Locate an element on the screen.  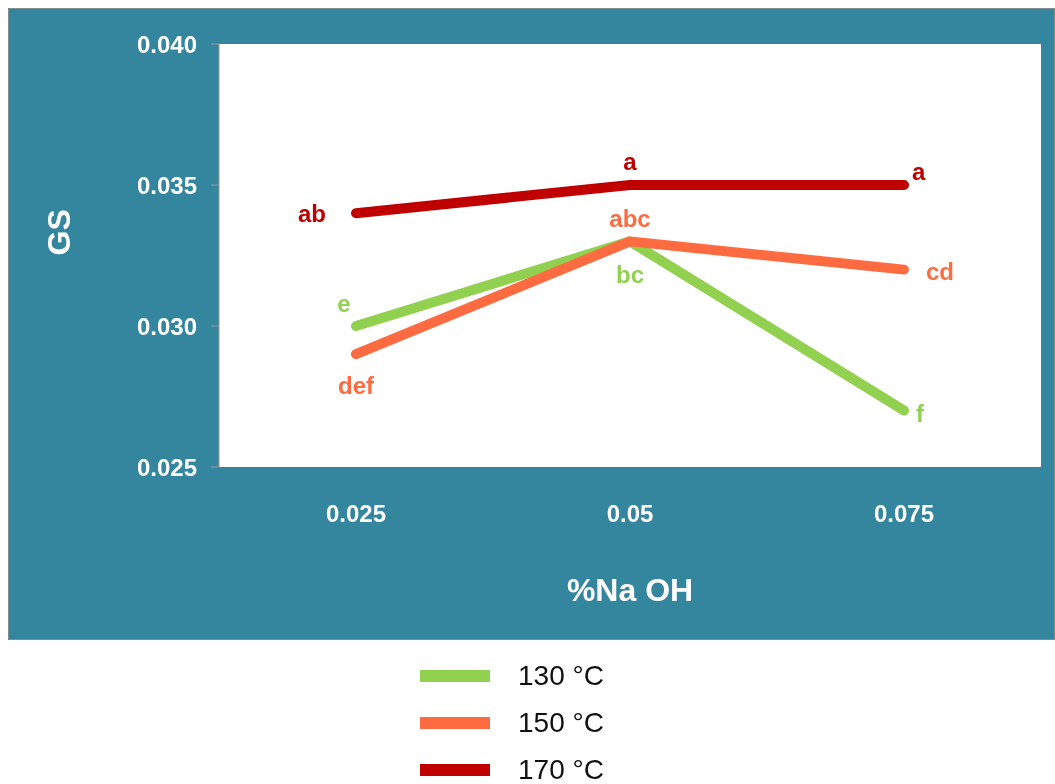
legend-label: 170 °C is located at coordinates (561, 768).